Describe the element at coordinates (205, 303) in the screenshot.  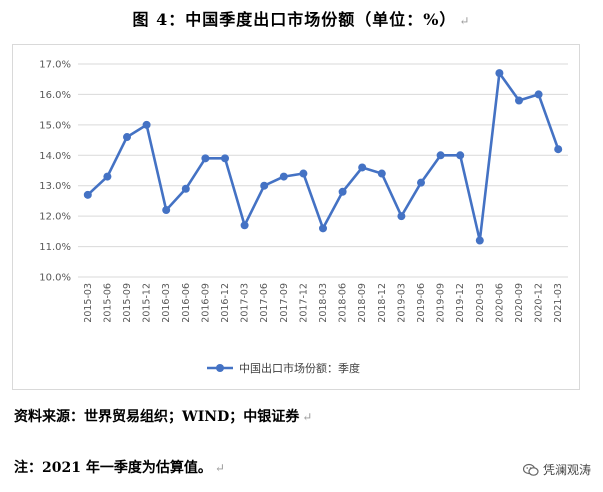
I see `x-tick-label: 2016-09` at that location.